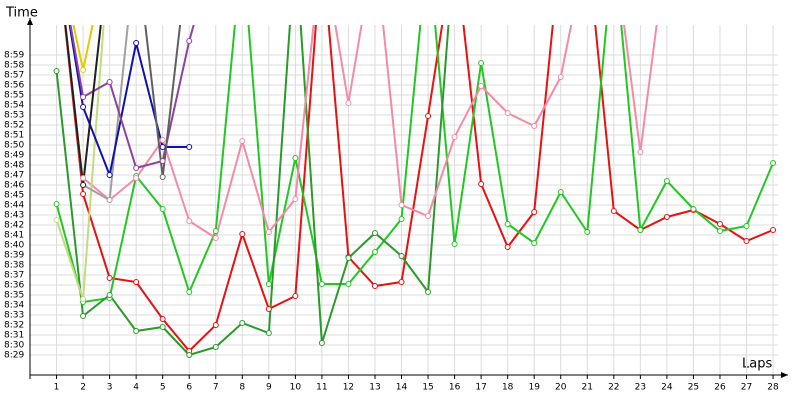  I want to click on y-tick-label: 8:33, so click(14, 316).